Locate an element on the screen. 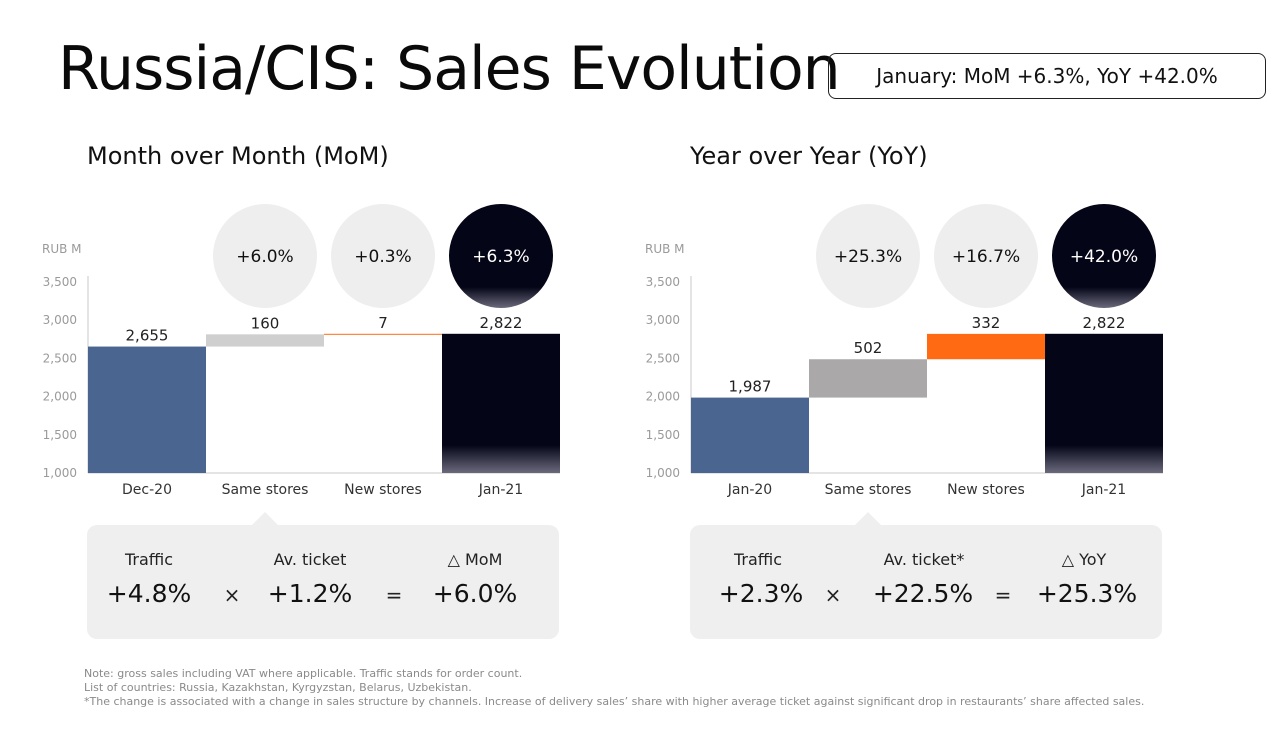 The image size is (1280, 729). value-label: 160 is located at coordinates (265, 323).